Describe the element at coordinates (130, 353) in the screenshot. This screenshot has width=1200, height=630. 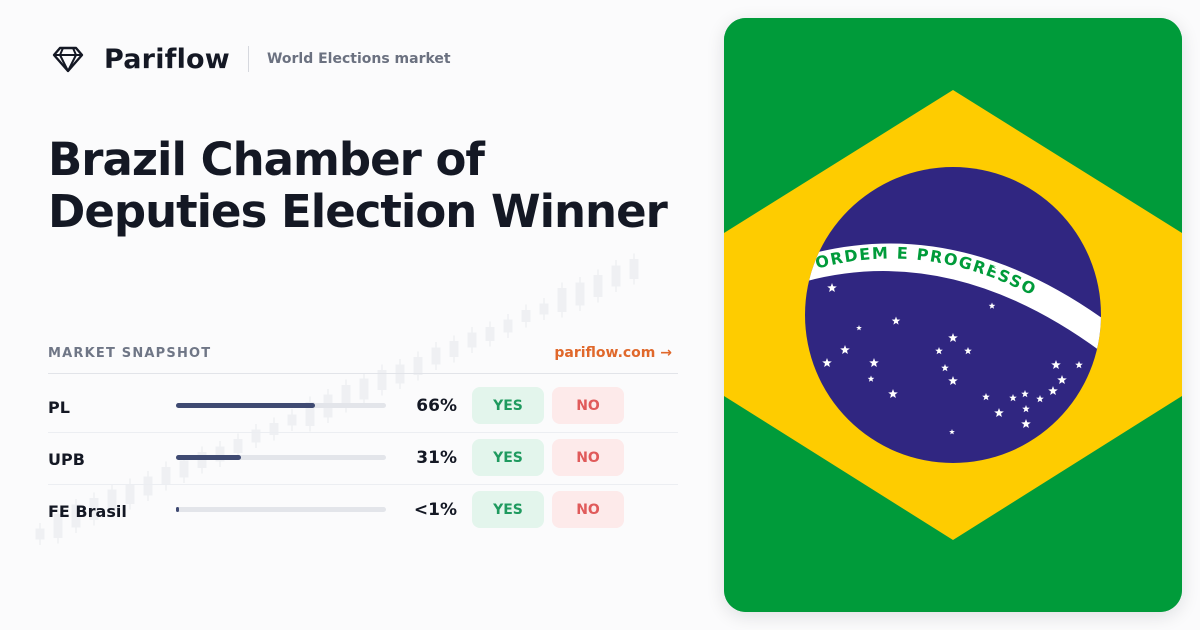
I see `snapshot-label: MARKET SNAPSHOT` at that location.